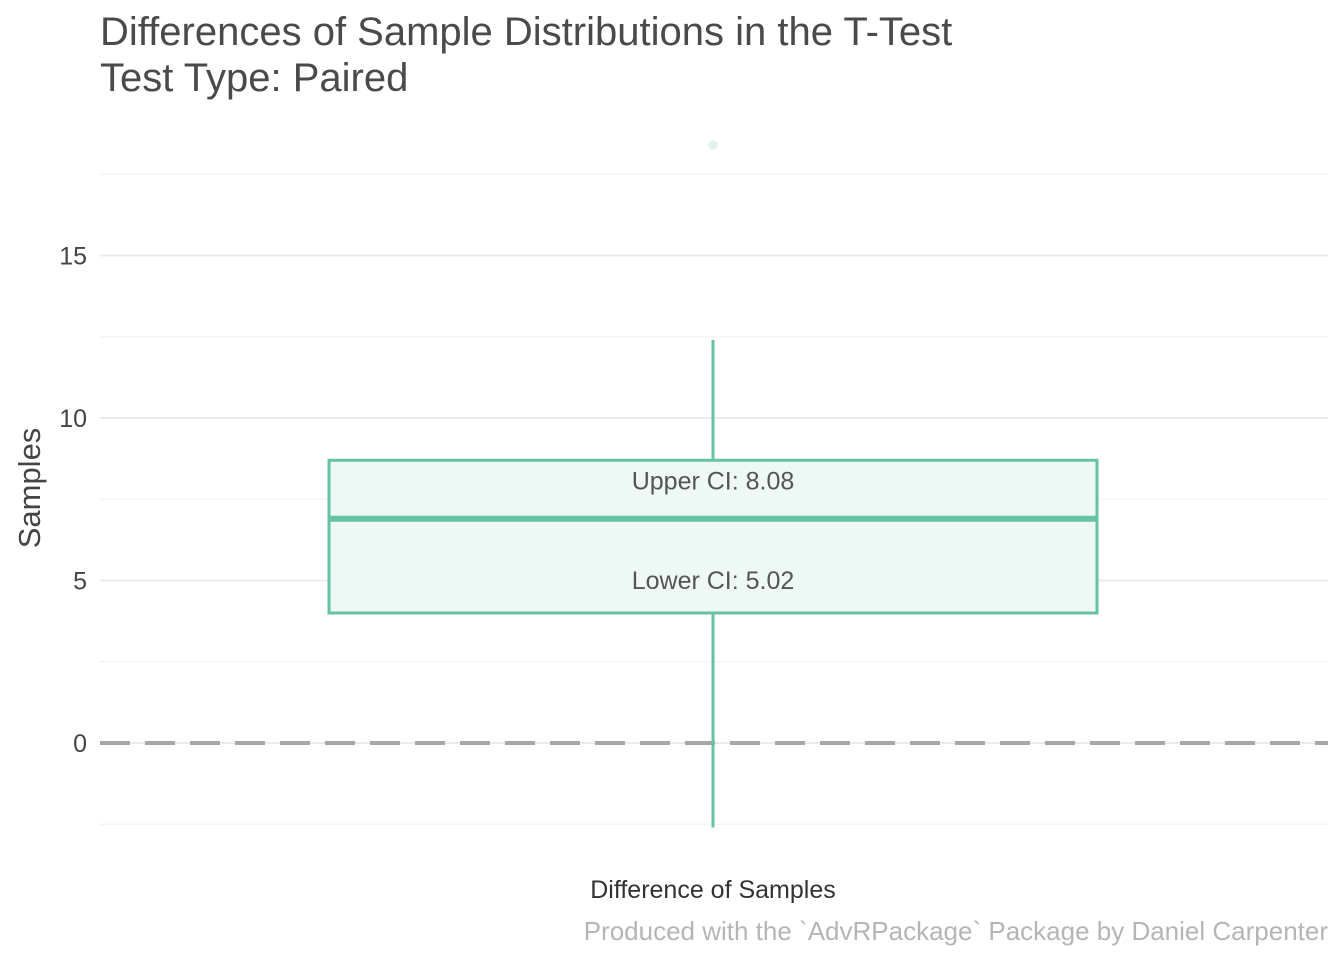  Describe the element at coordinates (73, 257) in the screenshot. I see `y-tick-label: 15` at that location.